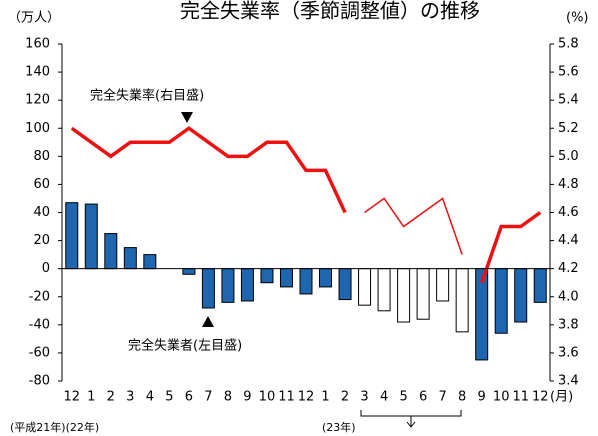 This screenshot has height=436, width=598. Describe the element at coordinates (54, 427) in the screenshot. I see `year-label: (平成21年)(22年)` at that location.